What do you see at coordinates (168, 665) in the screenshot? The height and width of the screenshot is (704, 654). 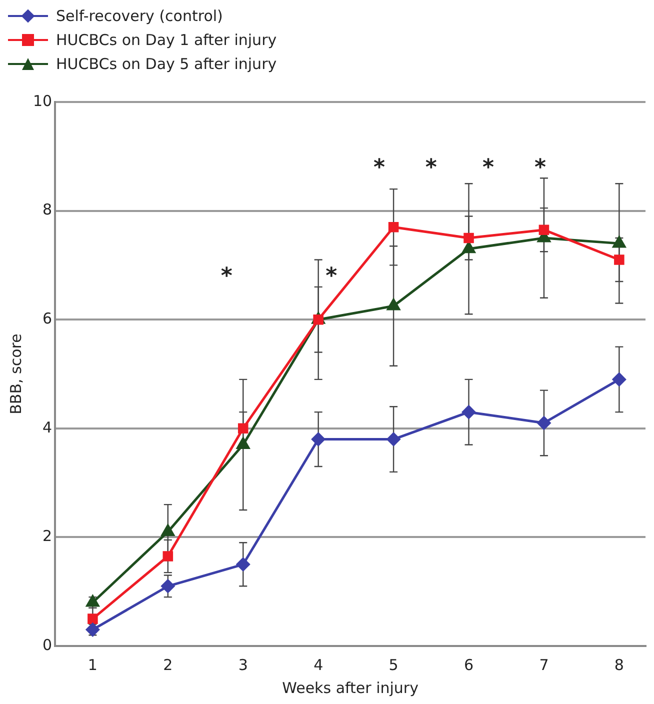 I see `x-tick-label: 2` at bounding box center [168, 665].